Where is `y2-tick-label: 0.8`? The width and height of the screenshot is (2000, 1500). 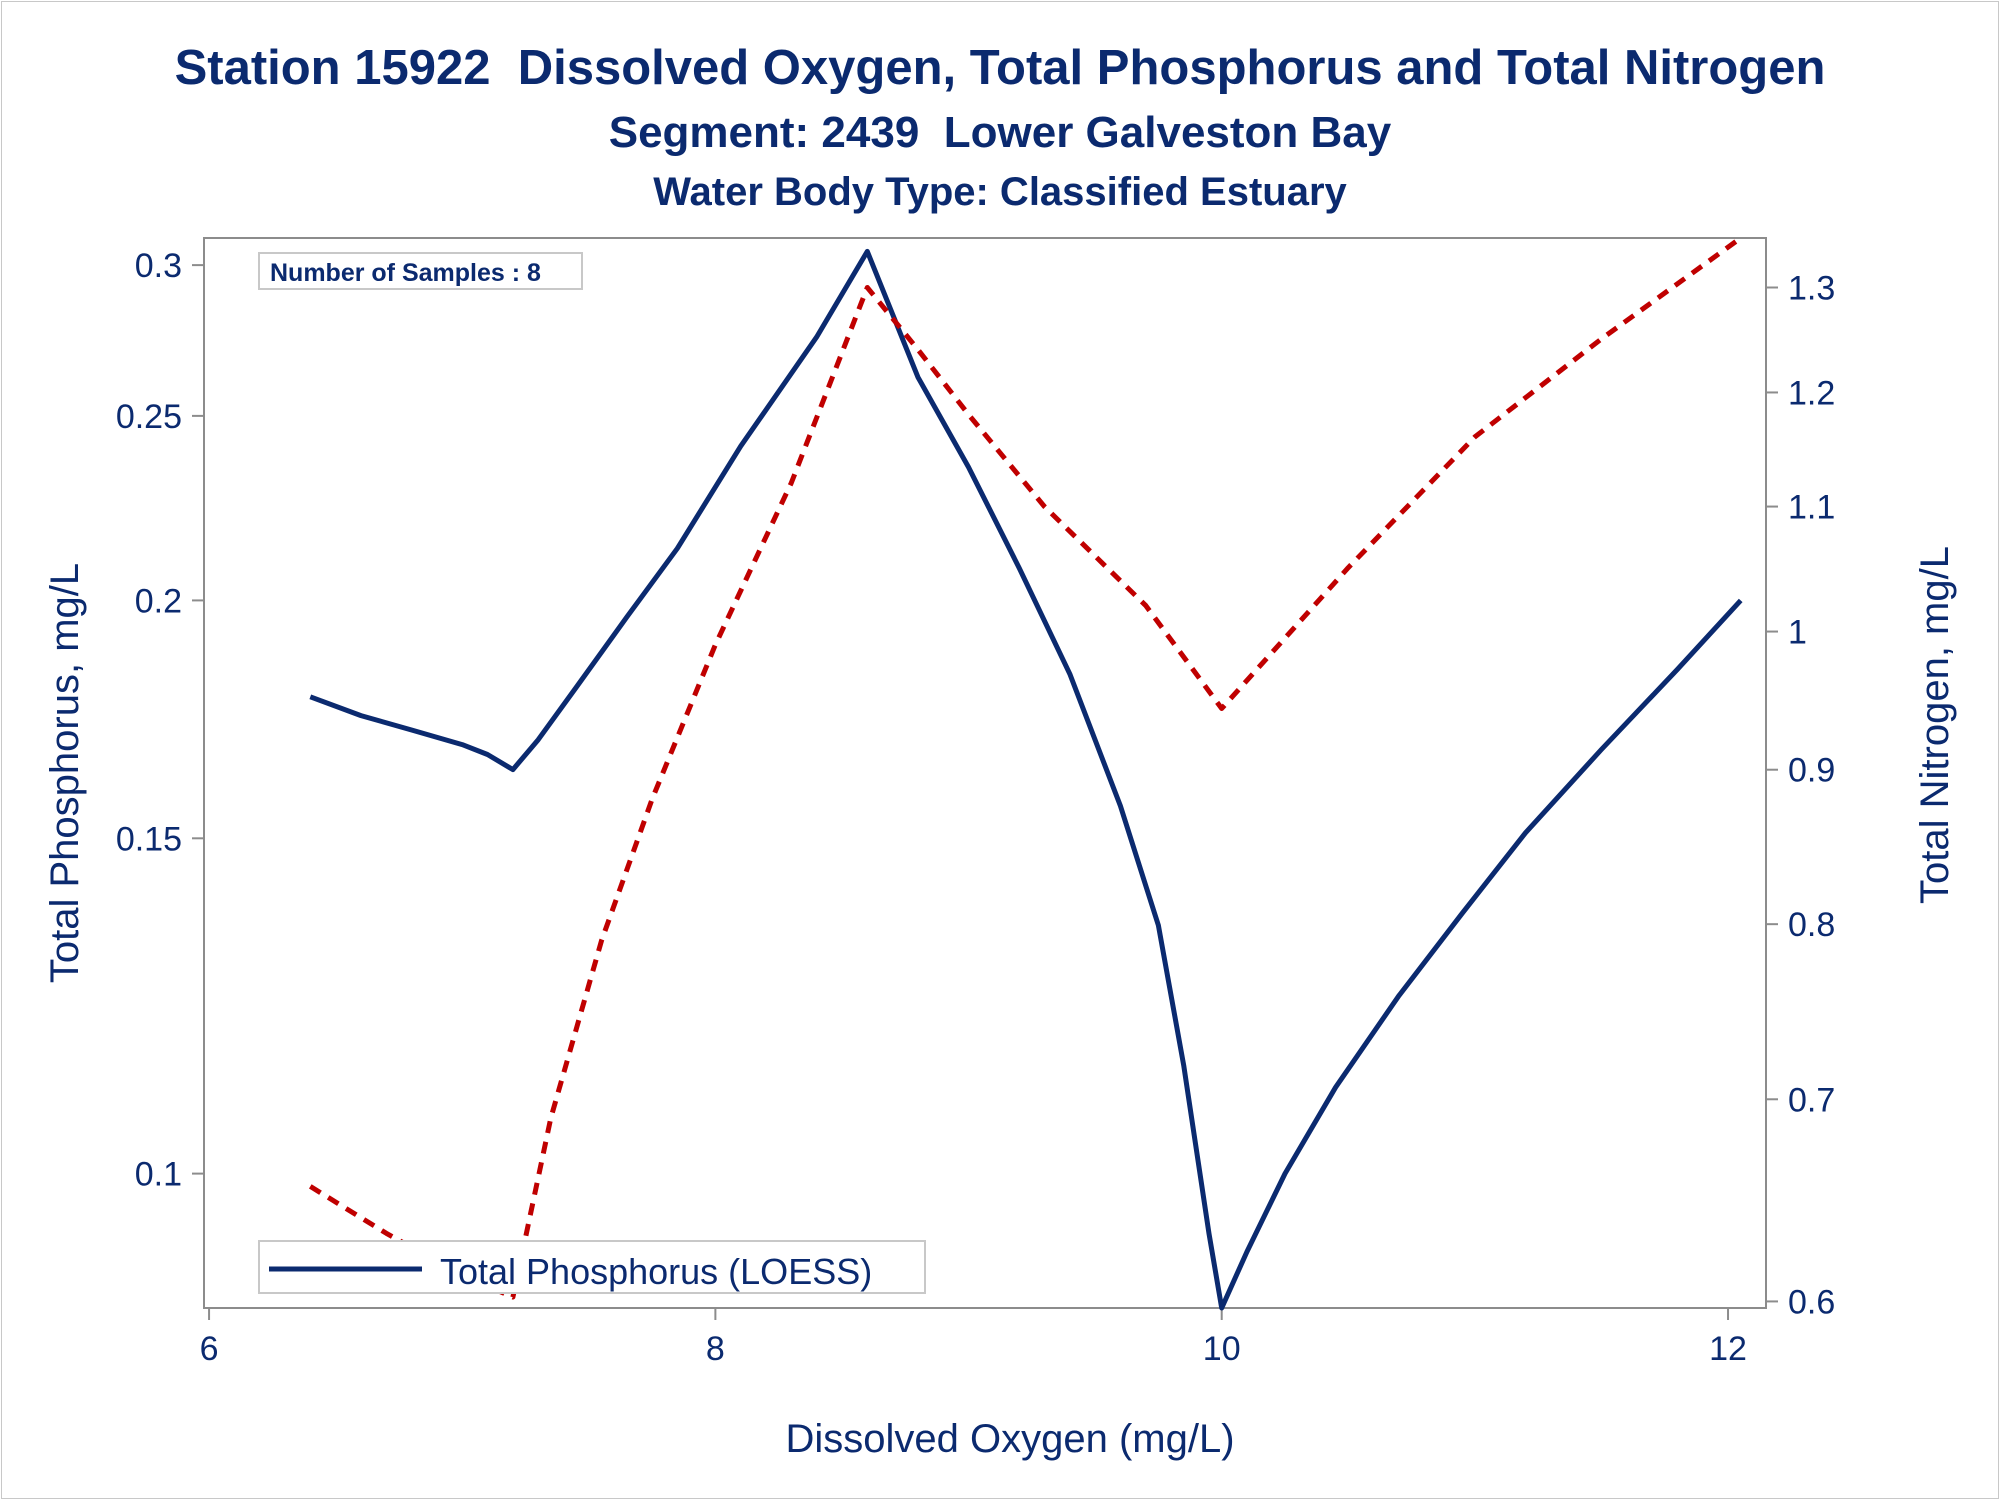
y2-tick-label: 0.8 is located at coordinates (1811, 925).